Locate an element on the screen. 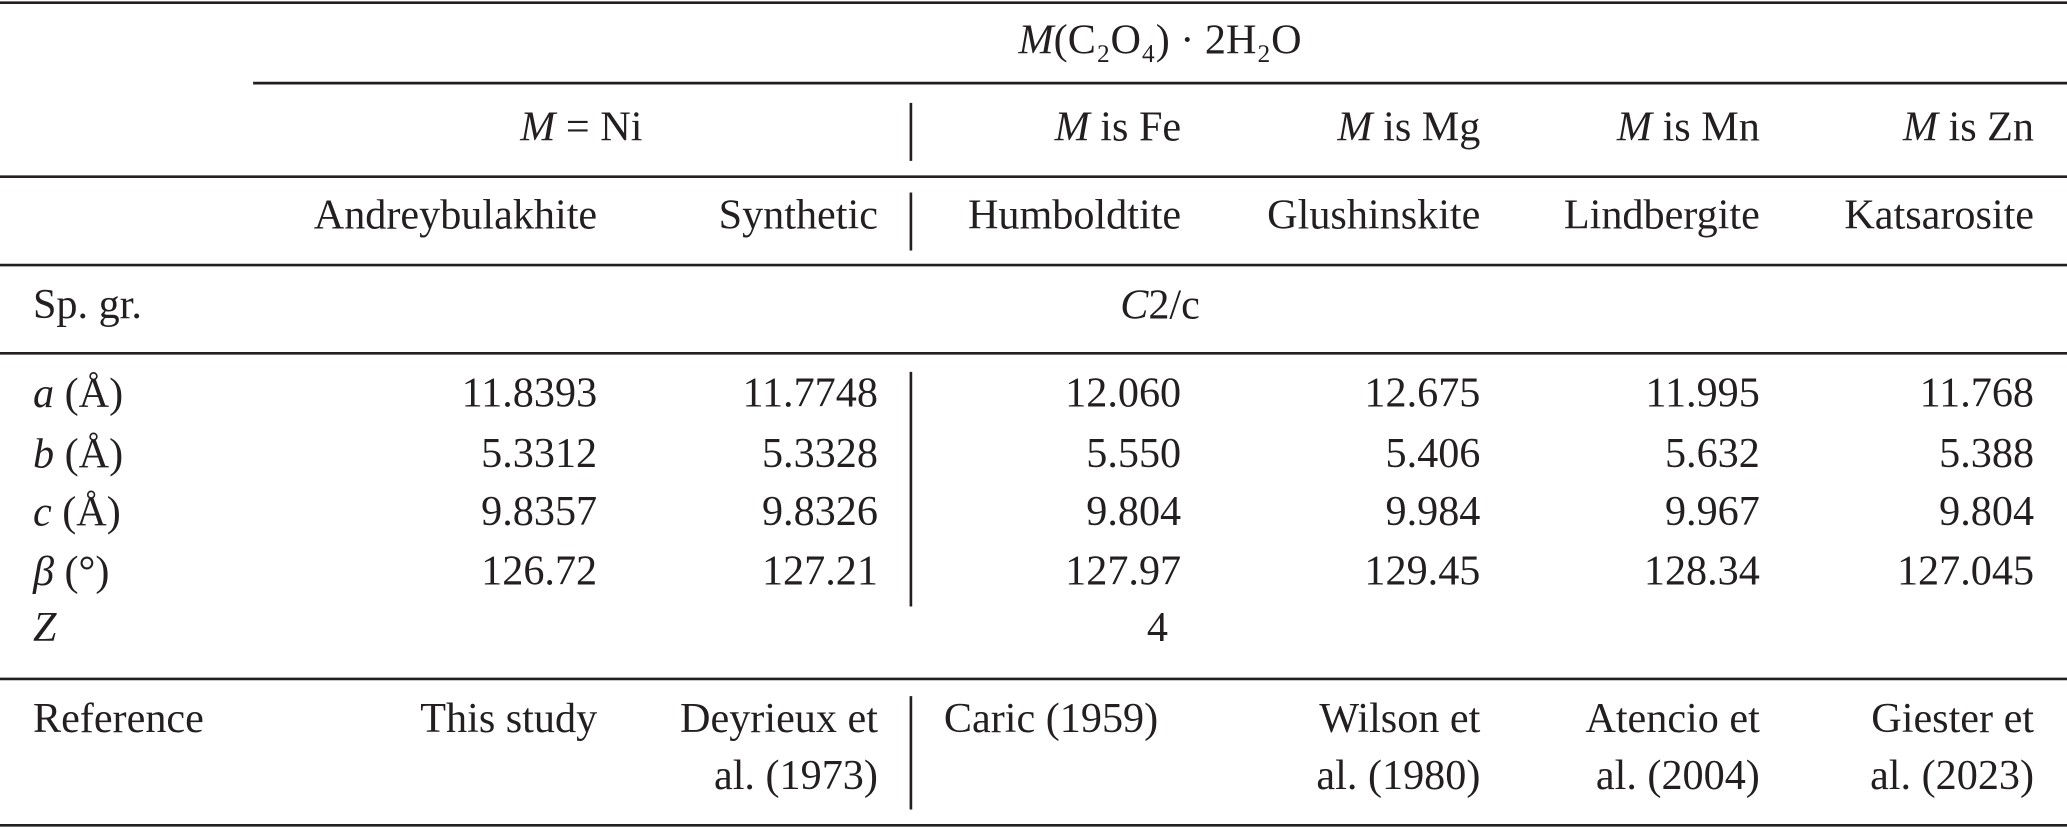 Image resolution: width=2067 pixels, height=828 pixels. cell: 11.995 is located at coordinates (1702, 393).